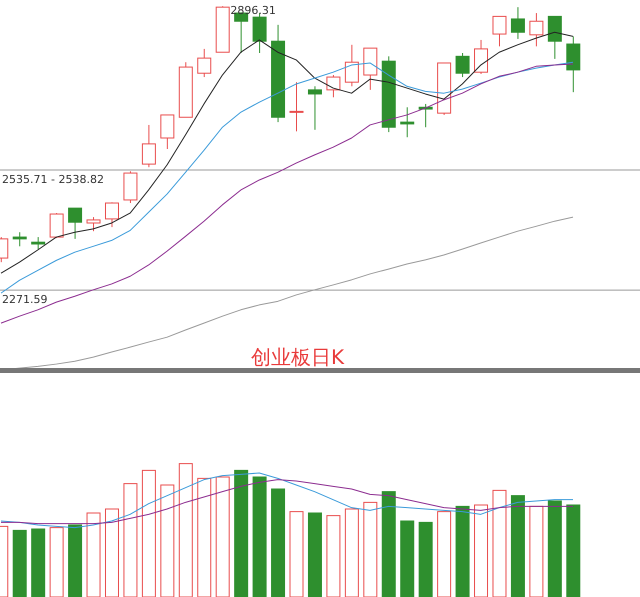 The image size is (640, 597). What do you see at coordinates (53, 179) in the screenshot?
I see `annotation: 2535.71 - 2538.82` at bounding box center [53, 179].